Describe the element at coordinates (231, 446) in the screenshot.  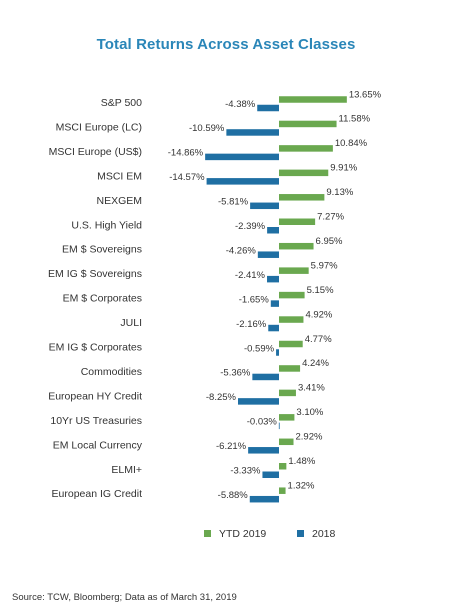
I see `data-label-2018: -6.21%` at that location.